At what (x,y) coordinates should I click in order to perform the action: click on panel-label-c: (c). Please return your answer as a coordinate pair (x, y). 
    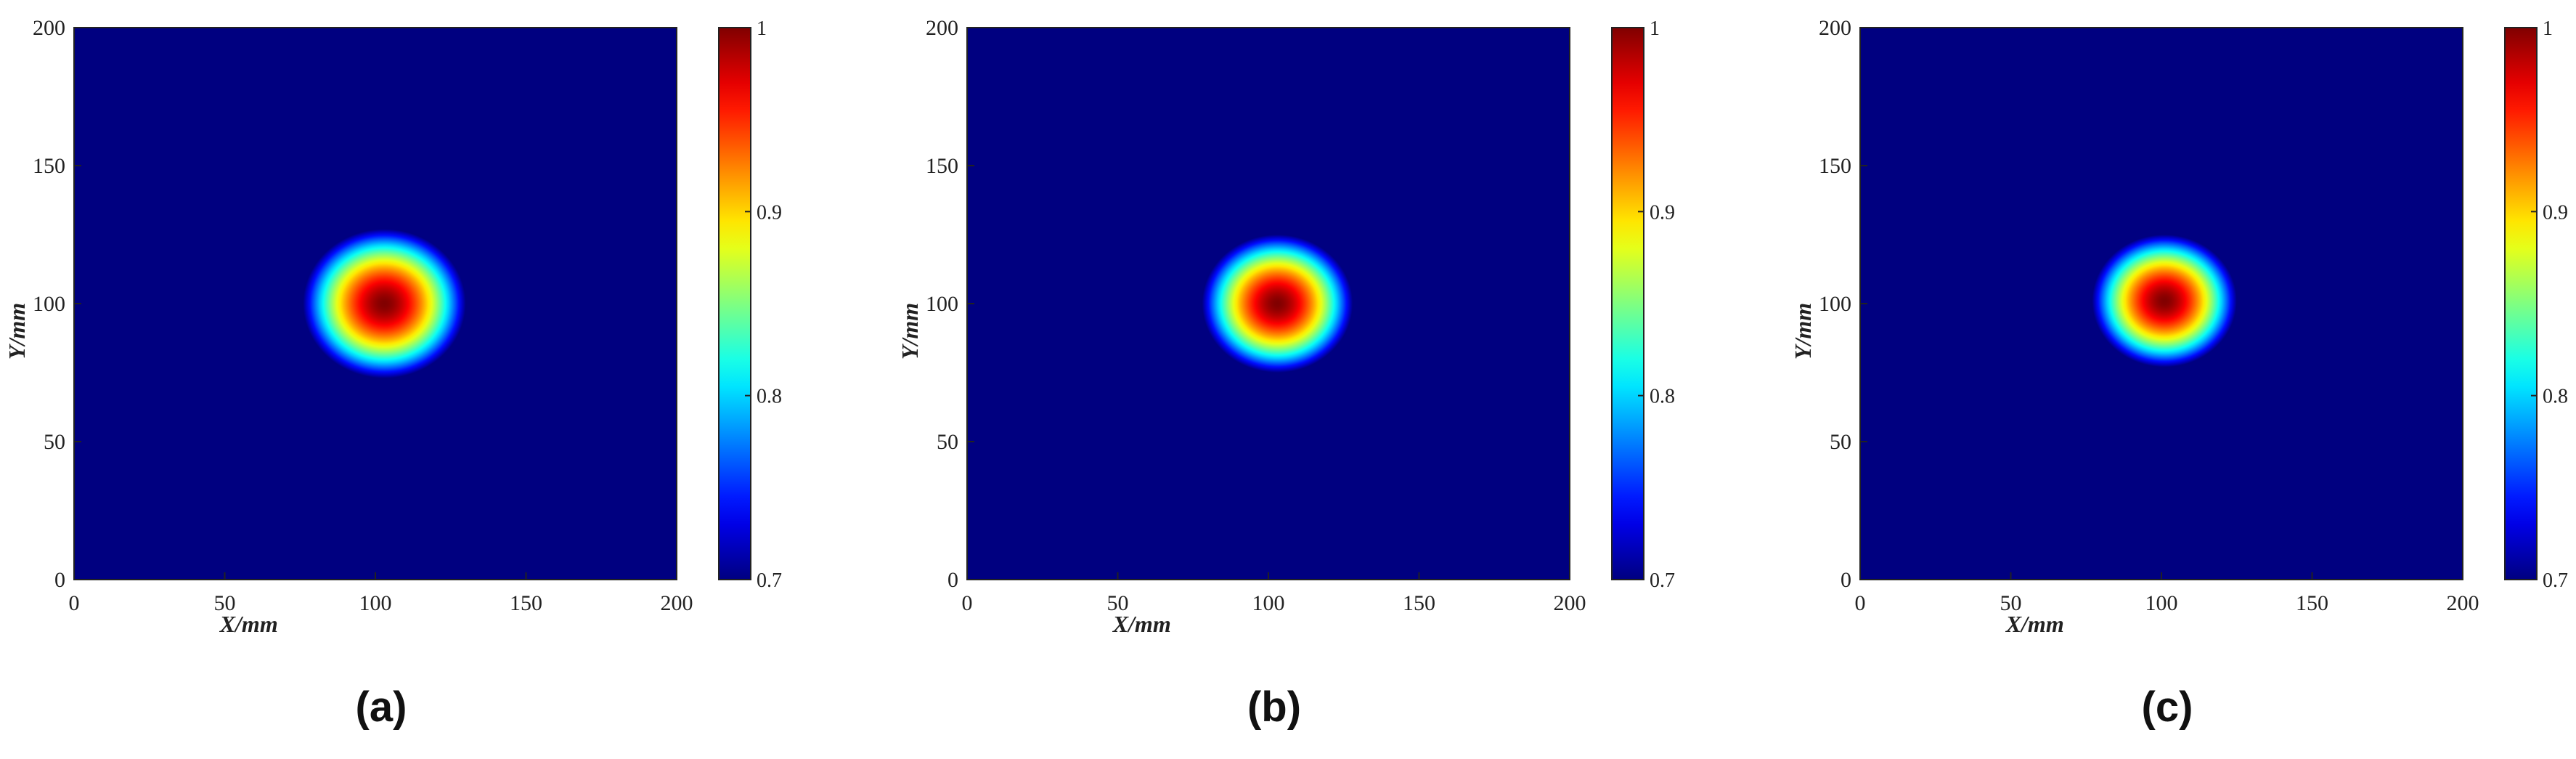
    Looking at the image, I should click on (2167, 707).